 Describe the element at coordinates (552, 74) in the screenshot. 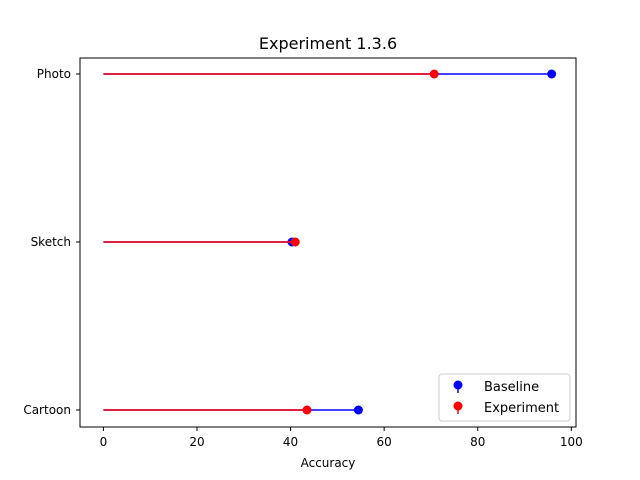

I see `baseline-photo-point` at that location.